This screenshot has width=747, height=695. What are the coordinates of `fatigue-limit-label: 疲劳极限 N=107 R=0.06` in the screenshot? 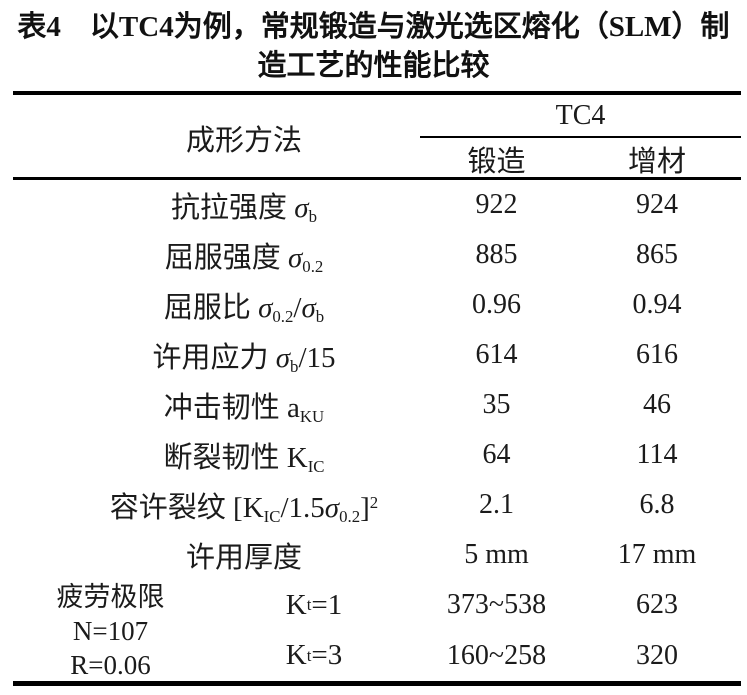 It's located at (110, 630).